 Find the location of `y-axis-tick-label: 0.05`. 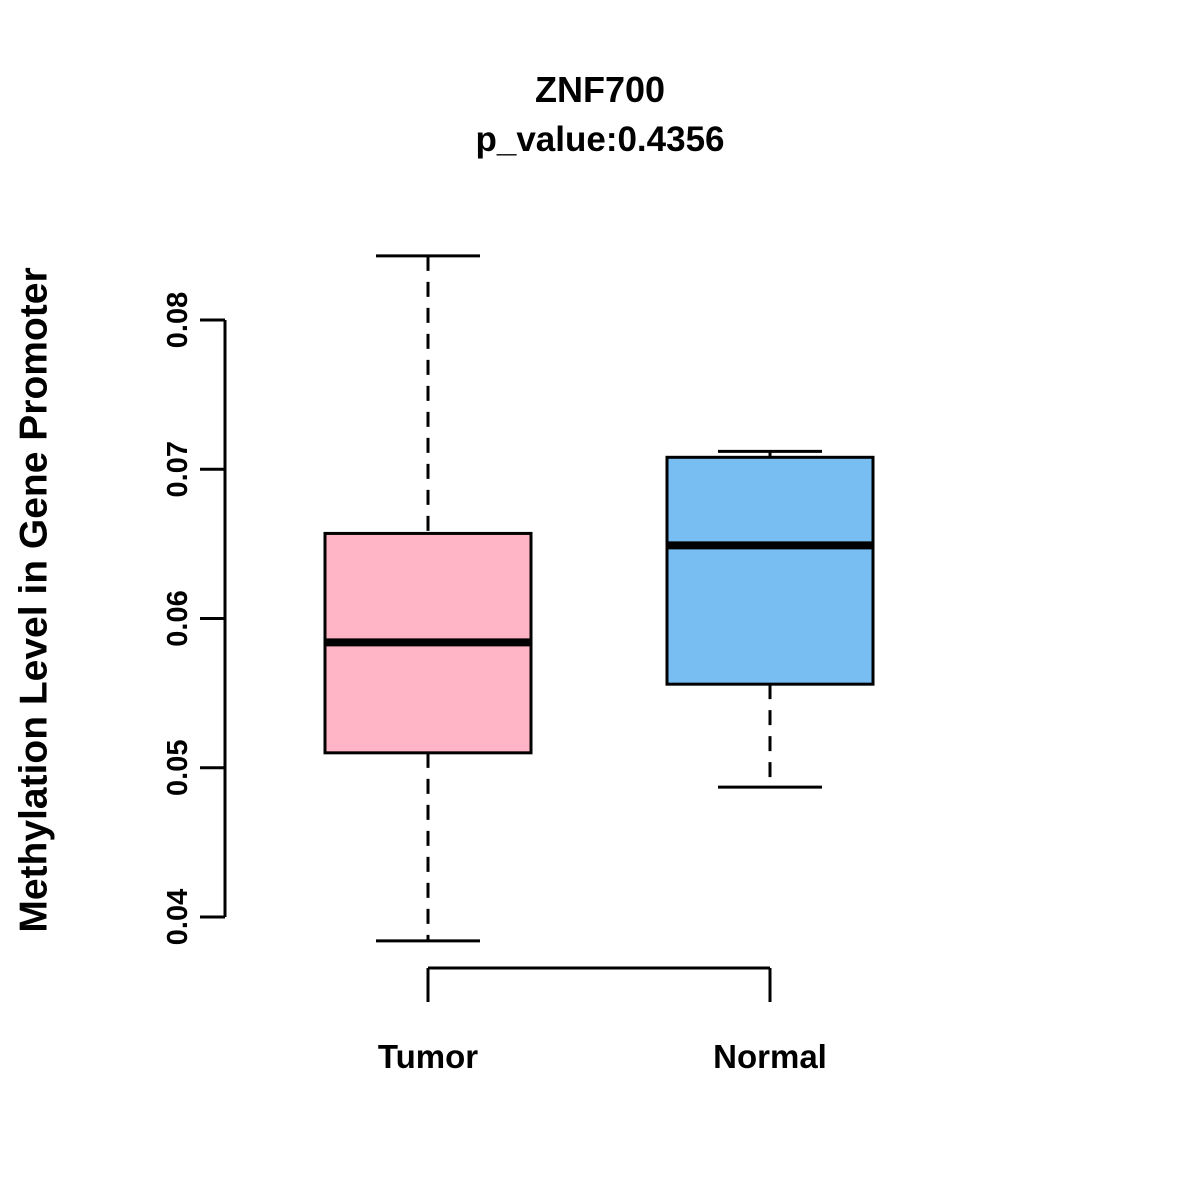

y-axis-tick-label: 0.05 is located at coordinates (178, 768).